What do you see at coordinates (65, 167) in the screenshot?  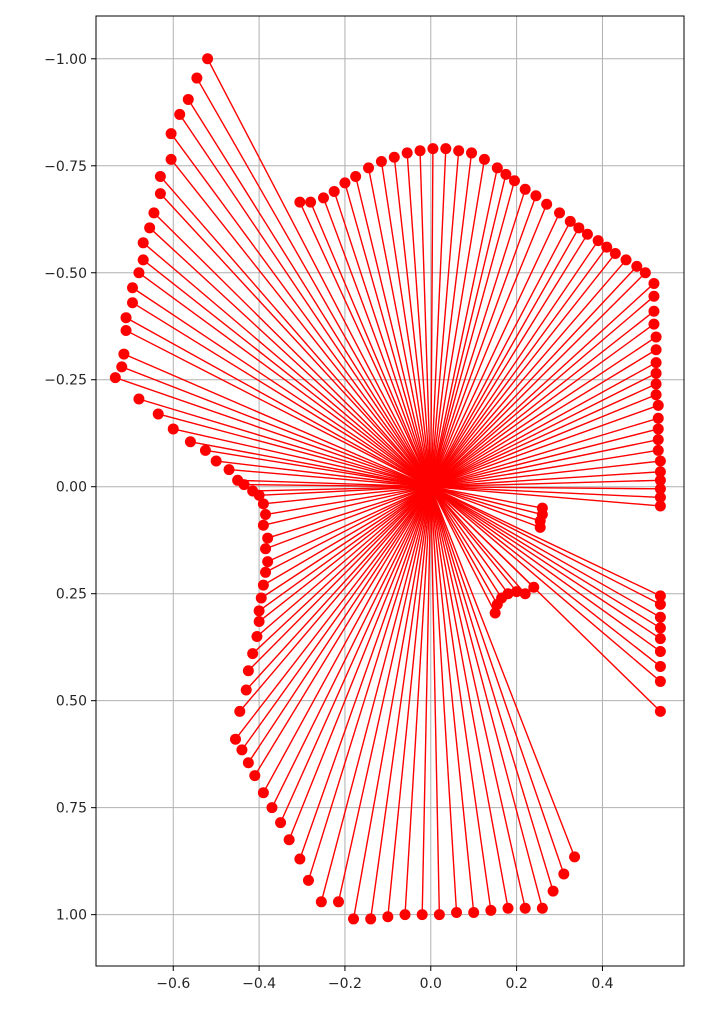 I see `y-tick-label: −0.75` at bounding box center [65, 167].